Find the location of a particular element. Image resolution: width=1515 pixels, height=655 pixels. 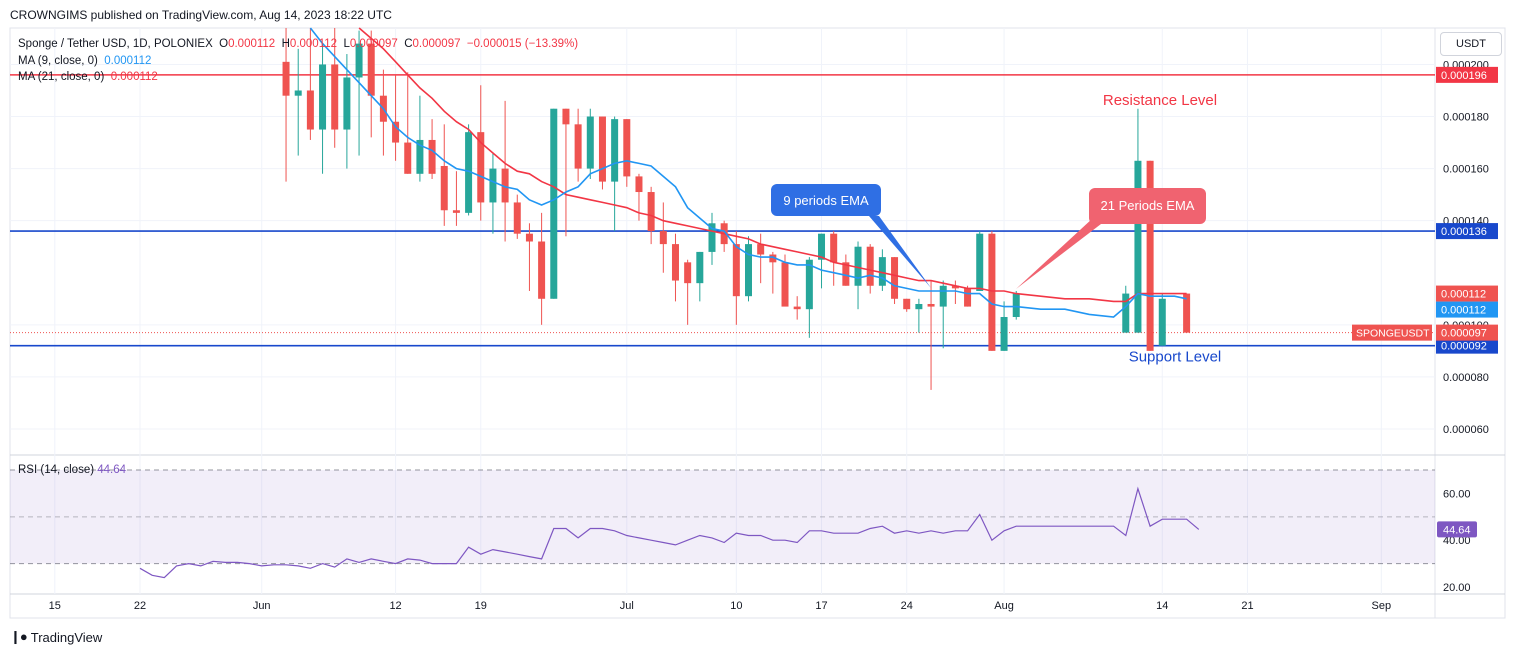

x-tick-label: 12 is located at coordinates (395, 606).